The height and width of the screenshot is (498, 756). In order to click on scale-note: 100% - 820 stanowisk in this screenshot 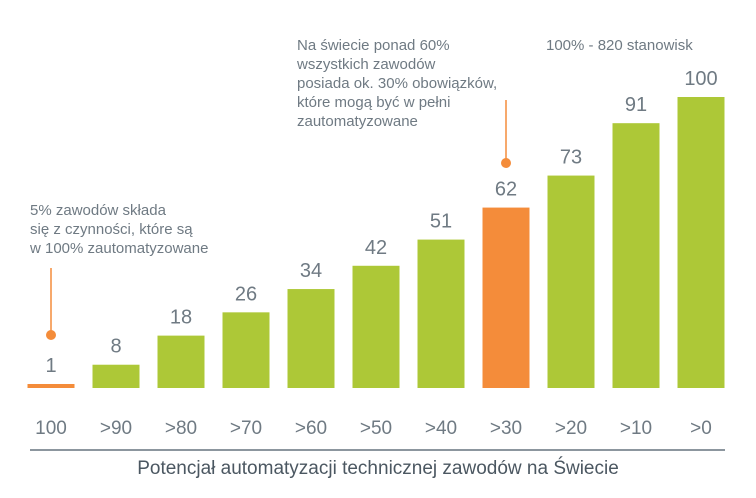, I will do `click(619, 45)`.